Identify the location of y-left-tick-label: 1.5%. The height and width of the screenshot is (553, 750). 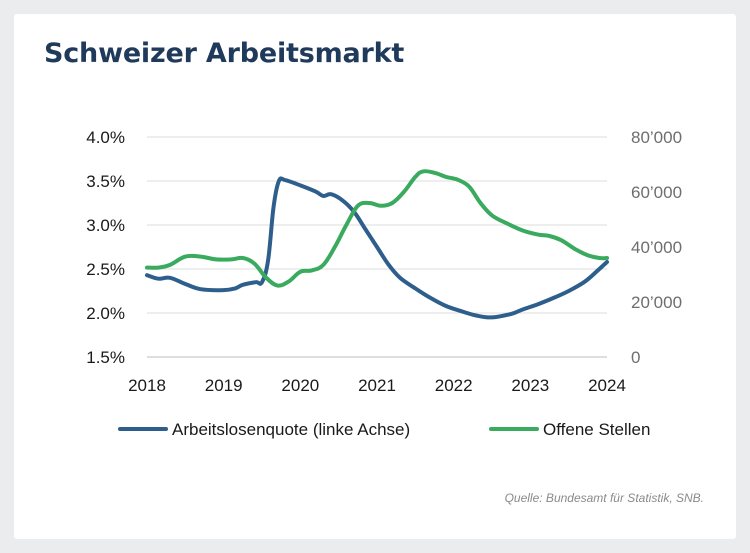
(105, 357).